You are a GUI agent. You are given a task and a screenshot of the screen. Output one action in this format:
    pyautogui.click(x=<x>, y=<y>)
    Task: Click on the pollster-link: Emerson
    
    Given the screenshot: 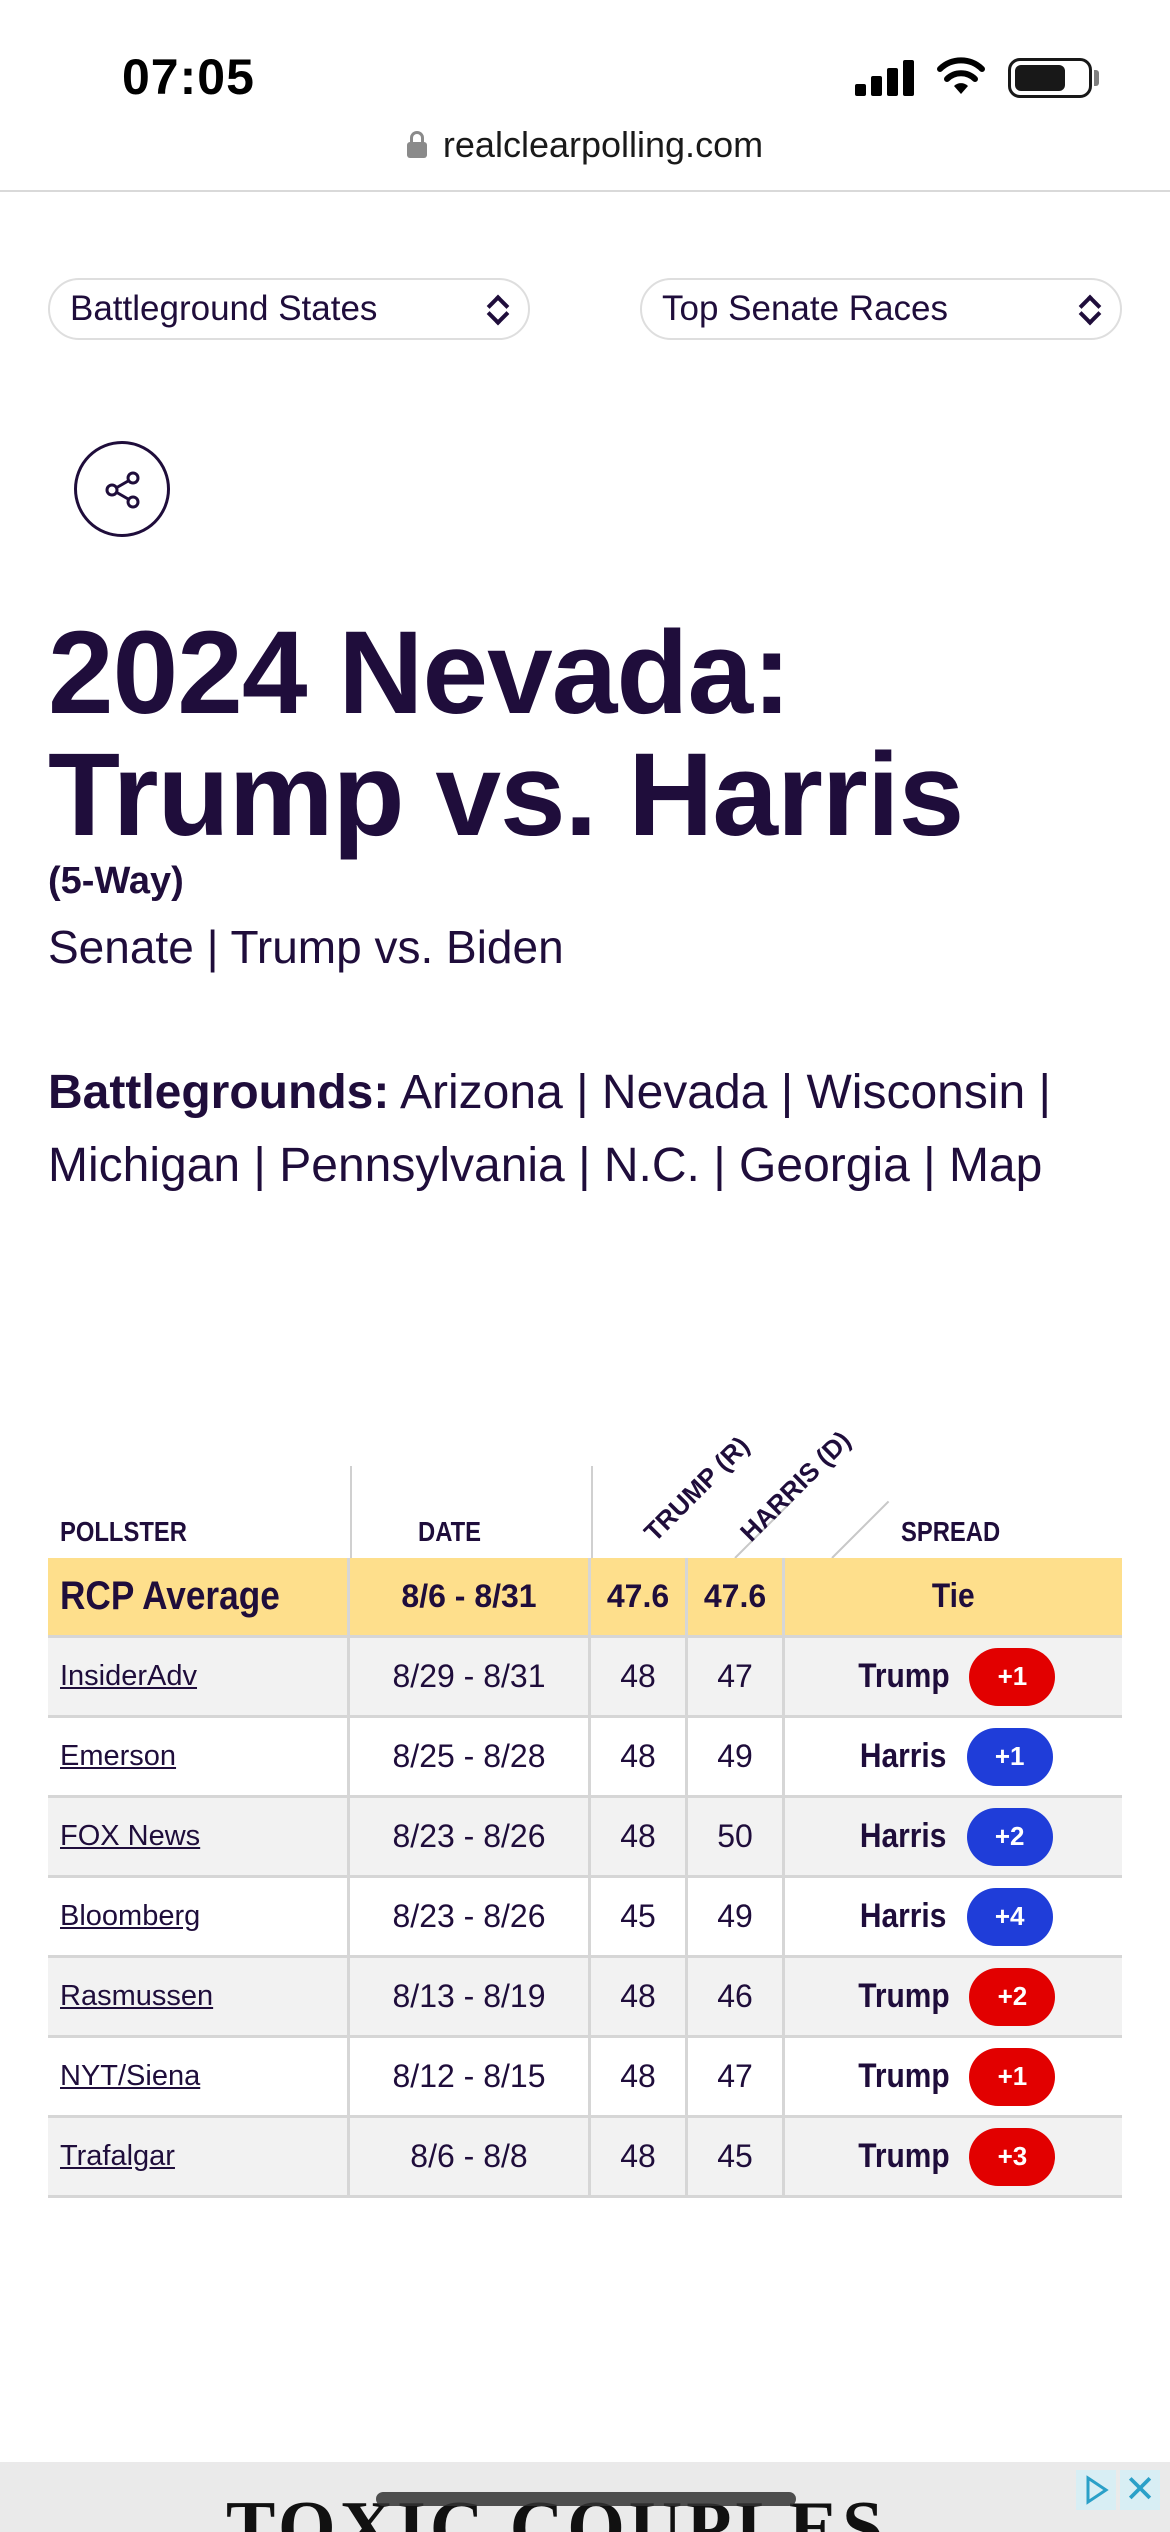 What is the action you would take?
    pyautogui.click(x=118, y=1756)
    